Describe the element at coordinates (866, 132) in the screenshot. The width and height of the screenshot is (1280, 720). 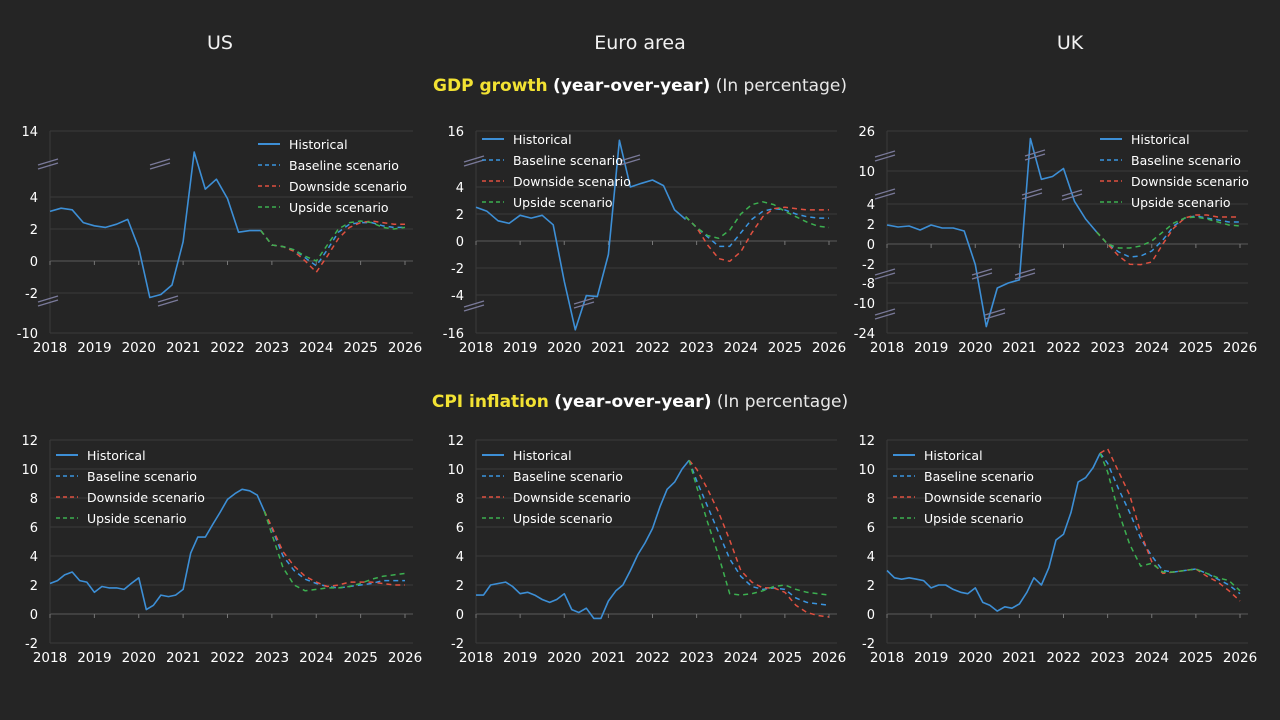
I see `y-tick-label: 26` at that location.